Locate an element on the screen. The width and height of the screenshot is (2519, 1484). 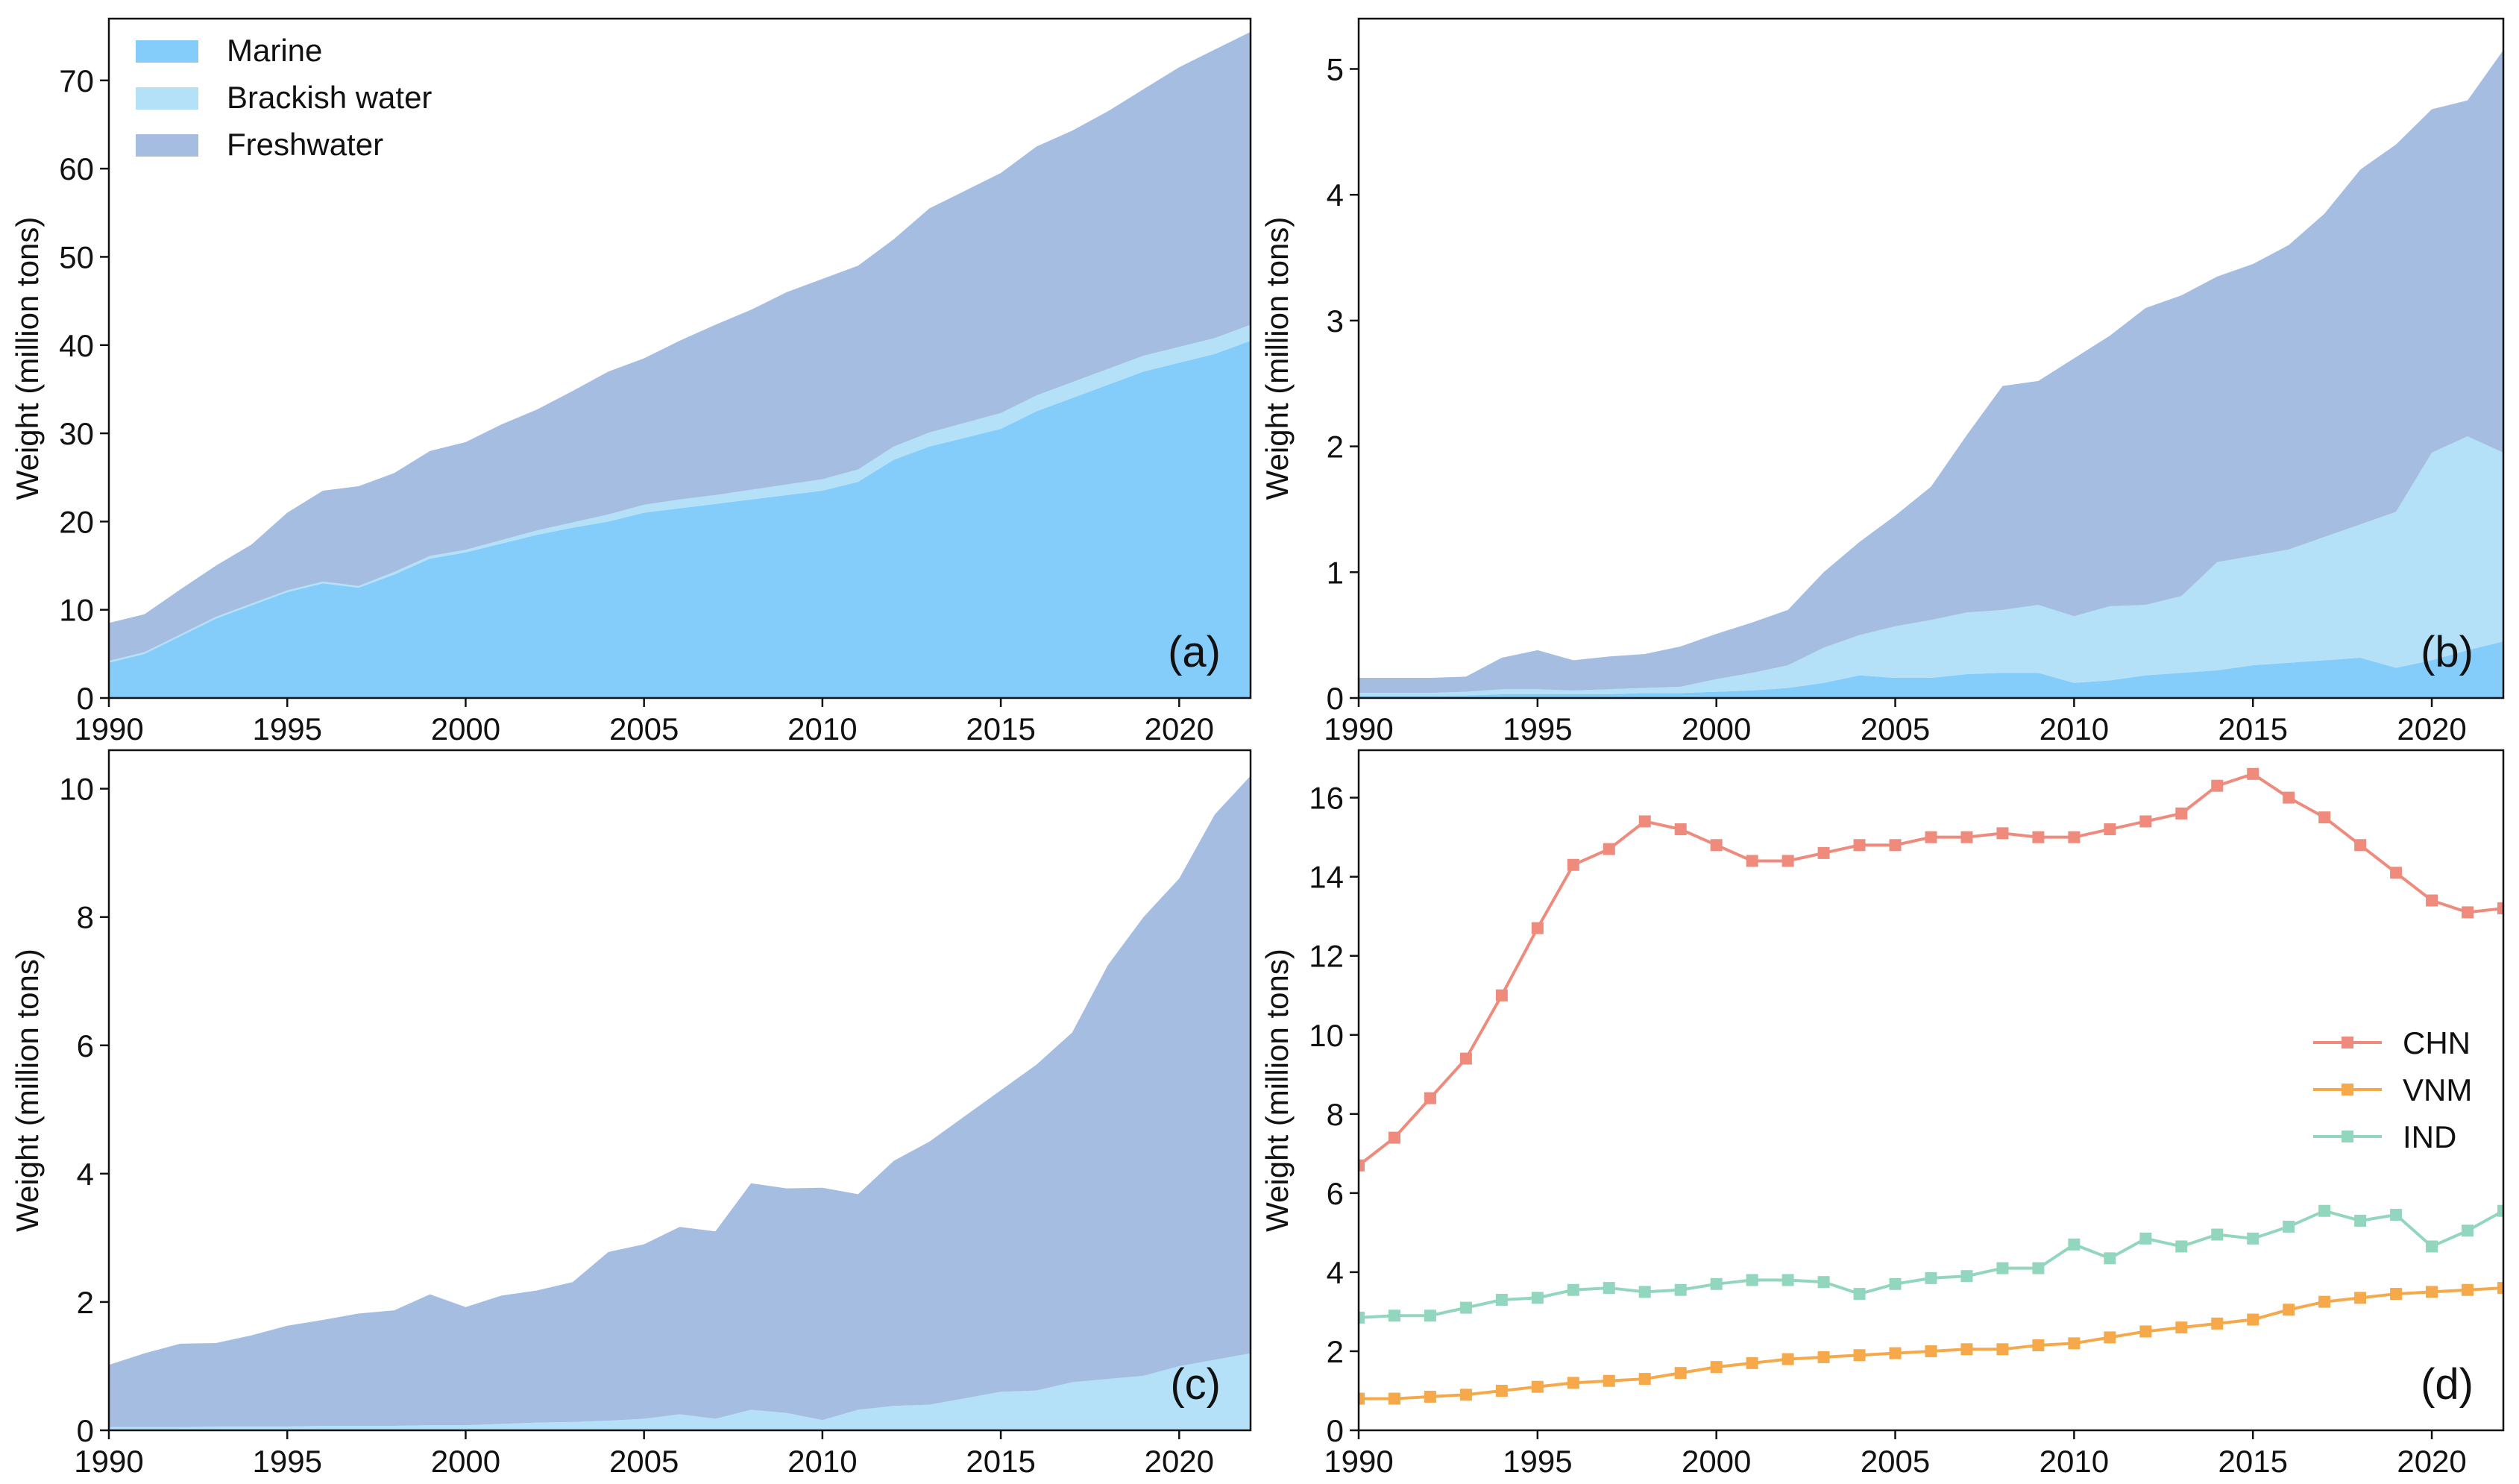
y-tick-label: 14 is located at coordinates (1327, 877).